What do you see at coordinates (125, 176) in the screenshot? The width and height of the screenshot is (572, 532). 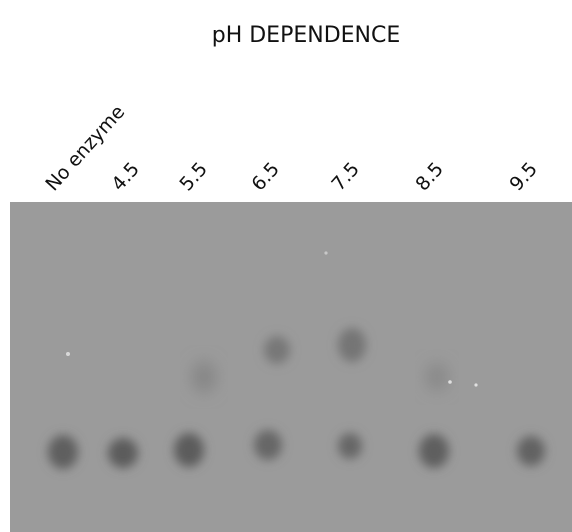 I see `lane-label: 4.5` at bounding box center [125, 176].